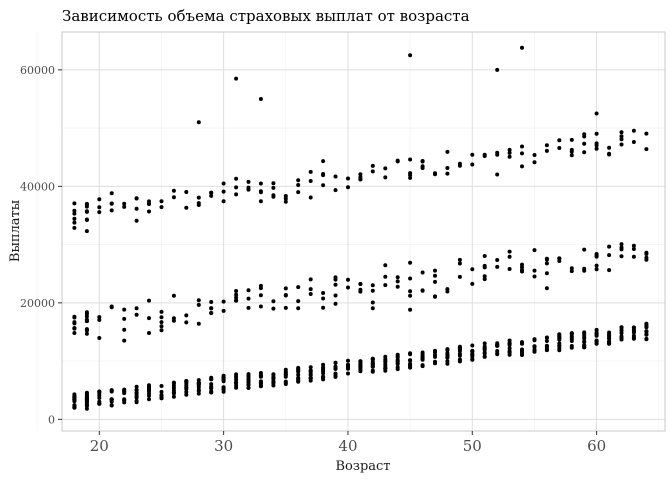 The width and height of the screenshot is (672, 480). What do you see at coordinates (348, 443) in the screenshot?
I see `x-axis-ticks: 20 30 40 50 60` at bounding box center [348, 443].